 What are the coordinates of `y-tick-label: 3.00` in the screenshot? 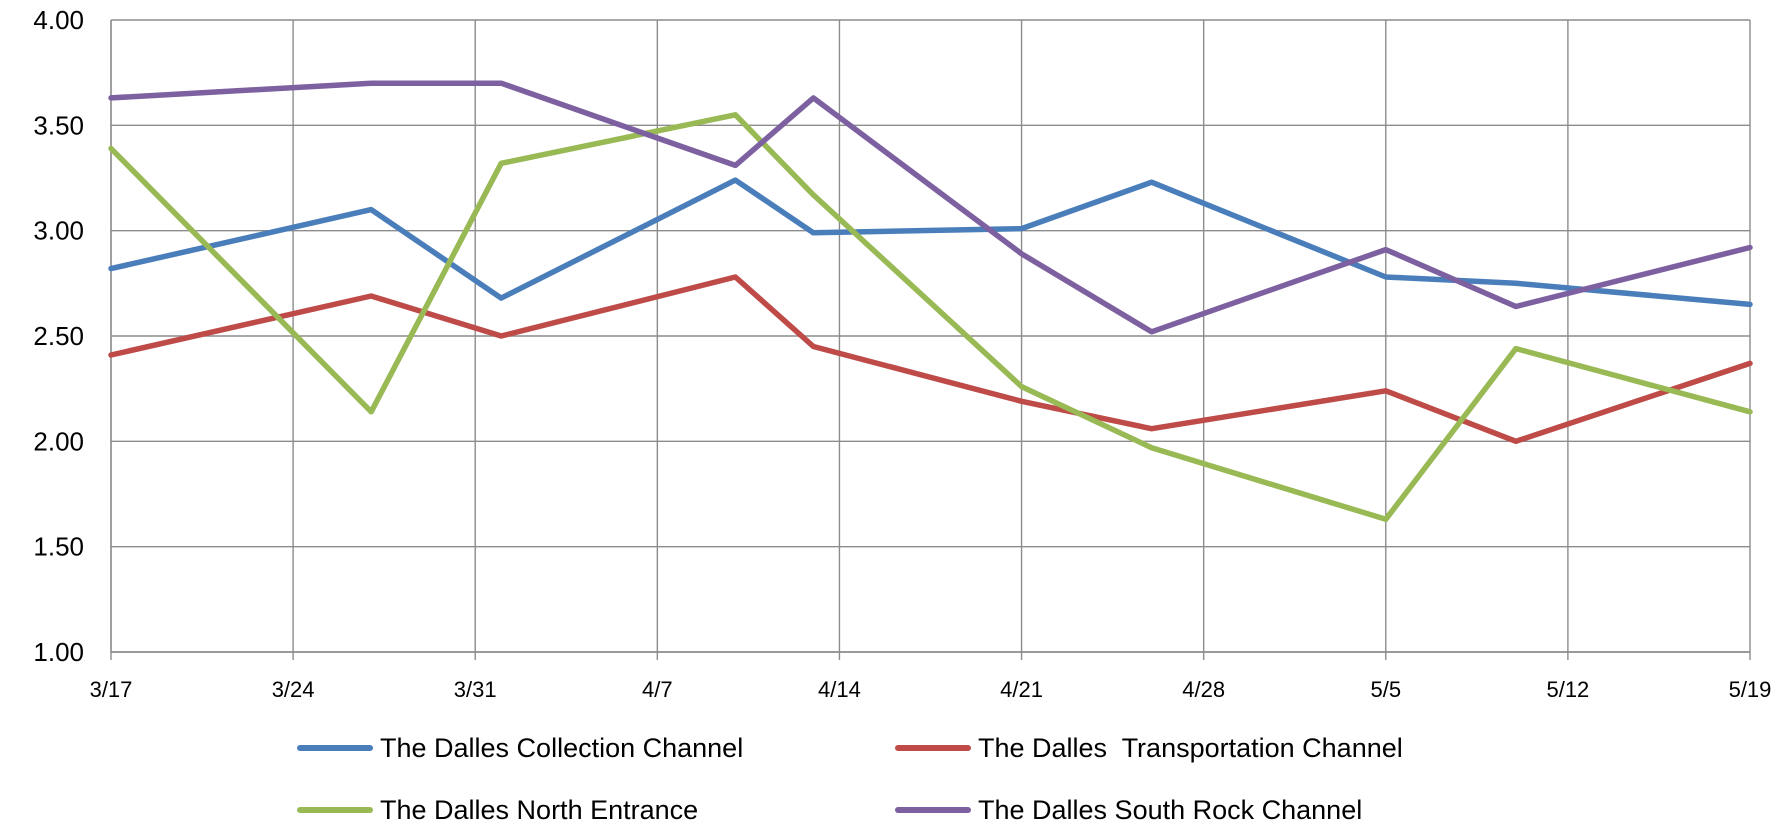 It's located at (58, 231).